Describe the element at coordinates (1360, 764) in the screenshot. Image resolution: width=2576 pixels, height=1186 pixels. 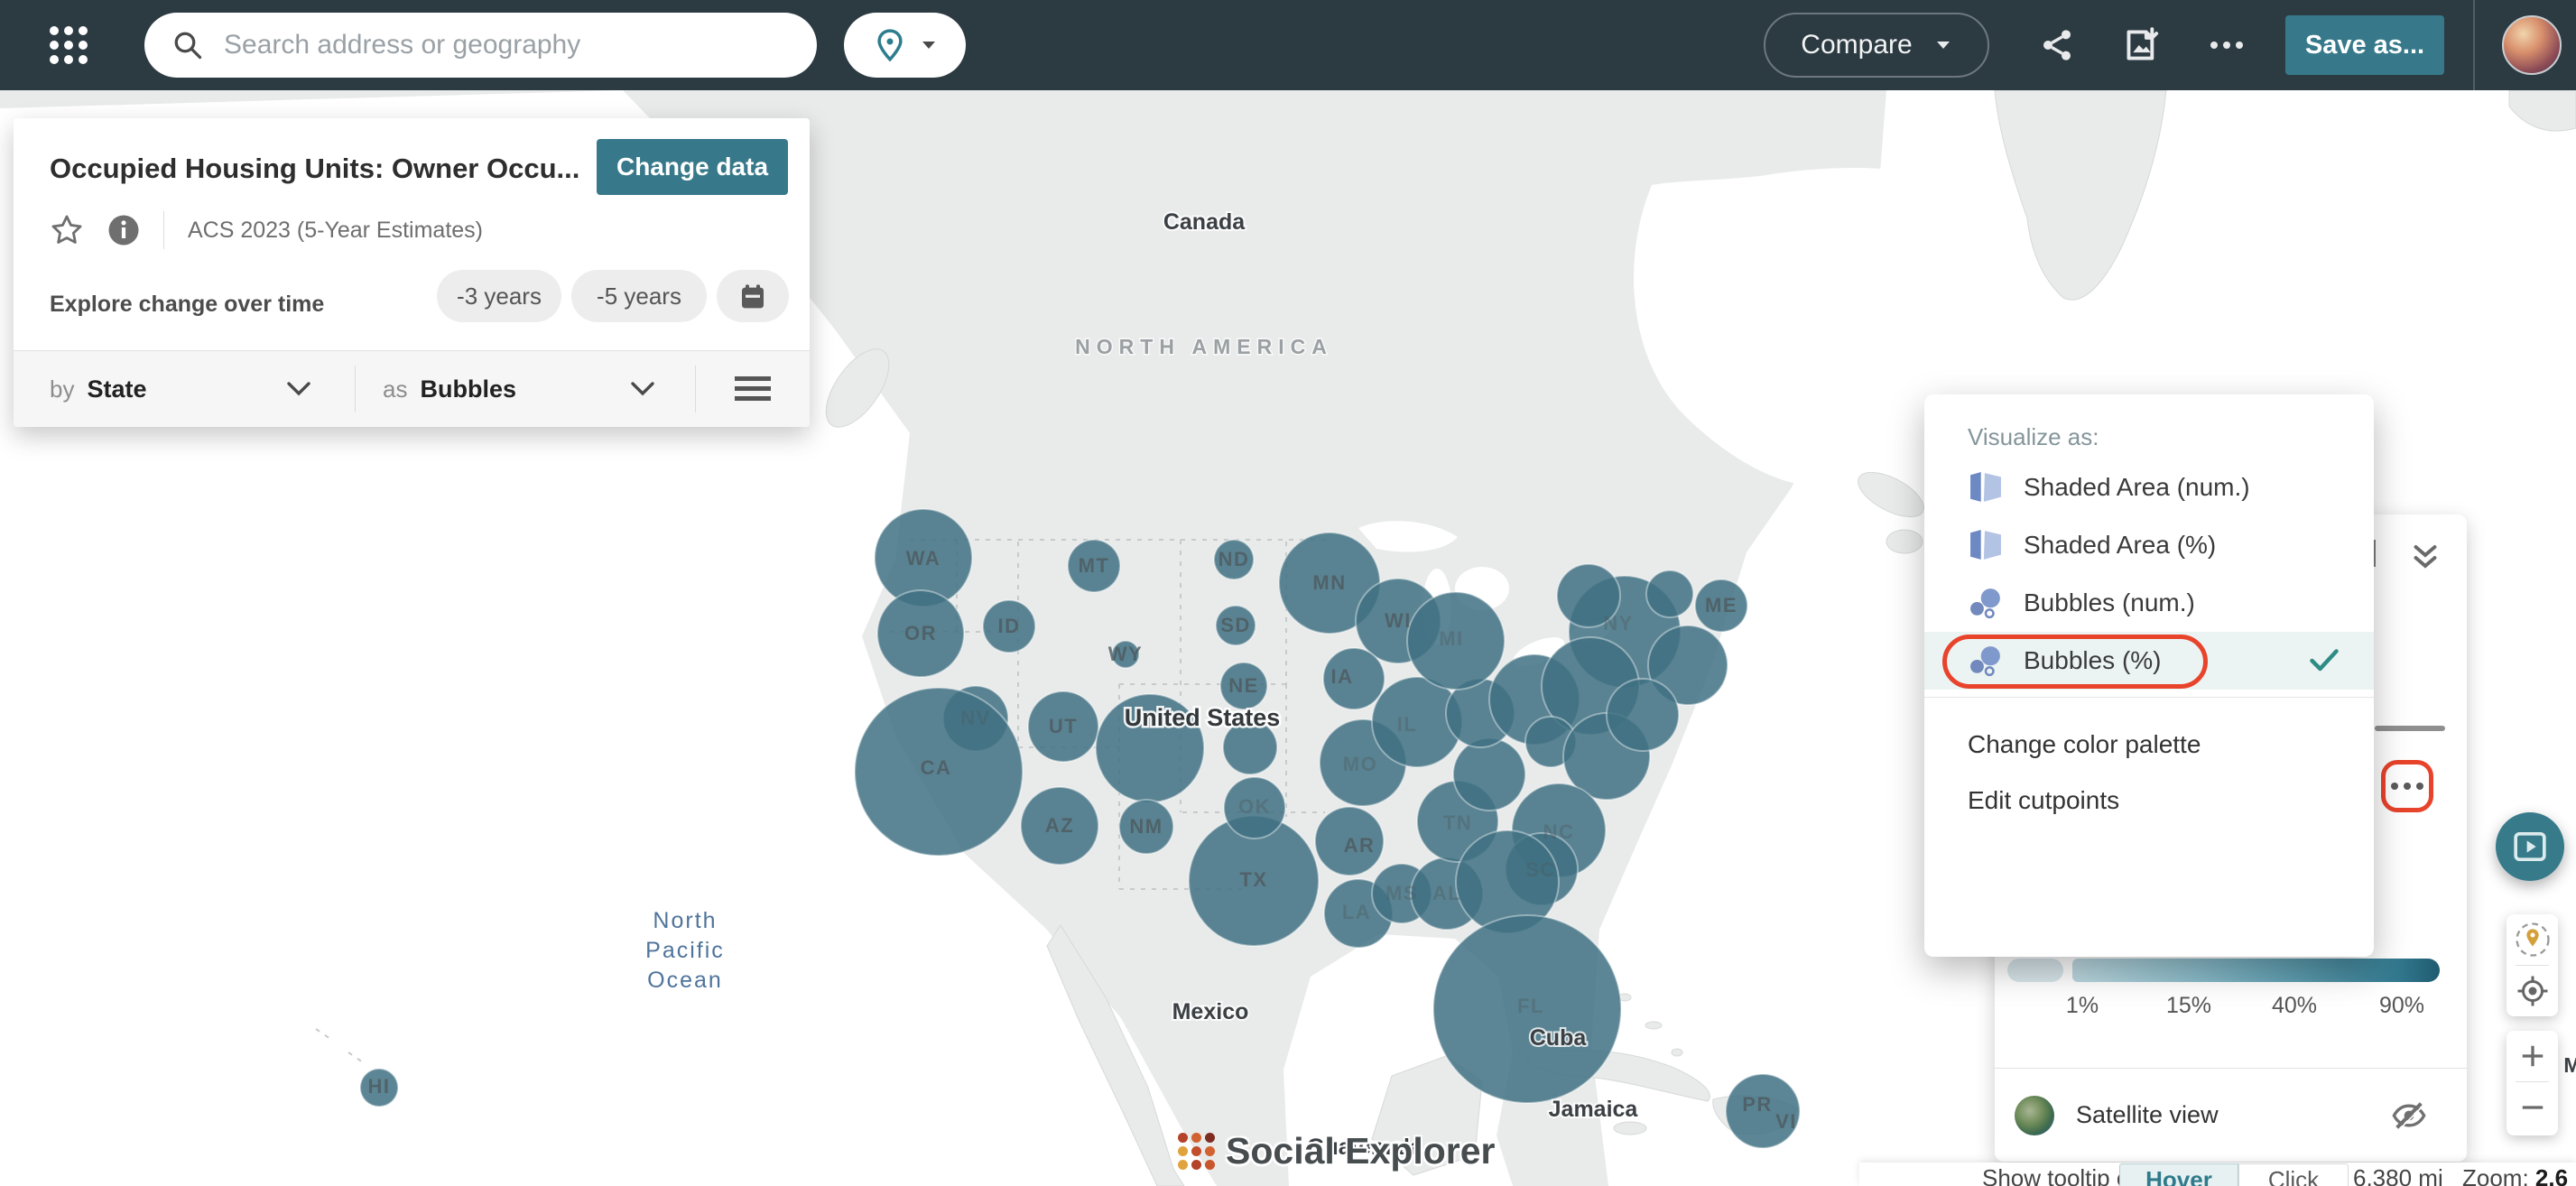
I see `state-abbrev-label: MO` at that location.